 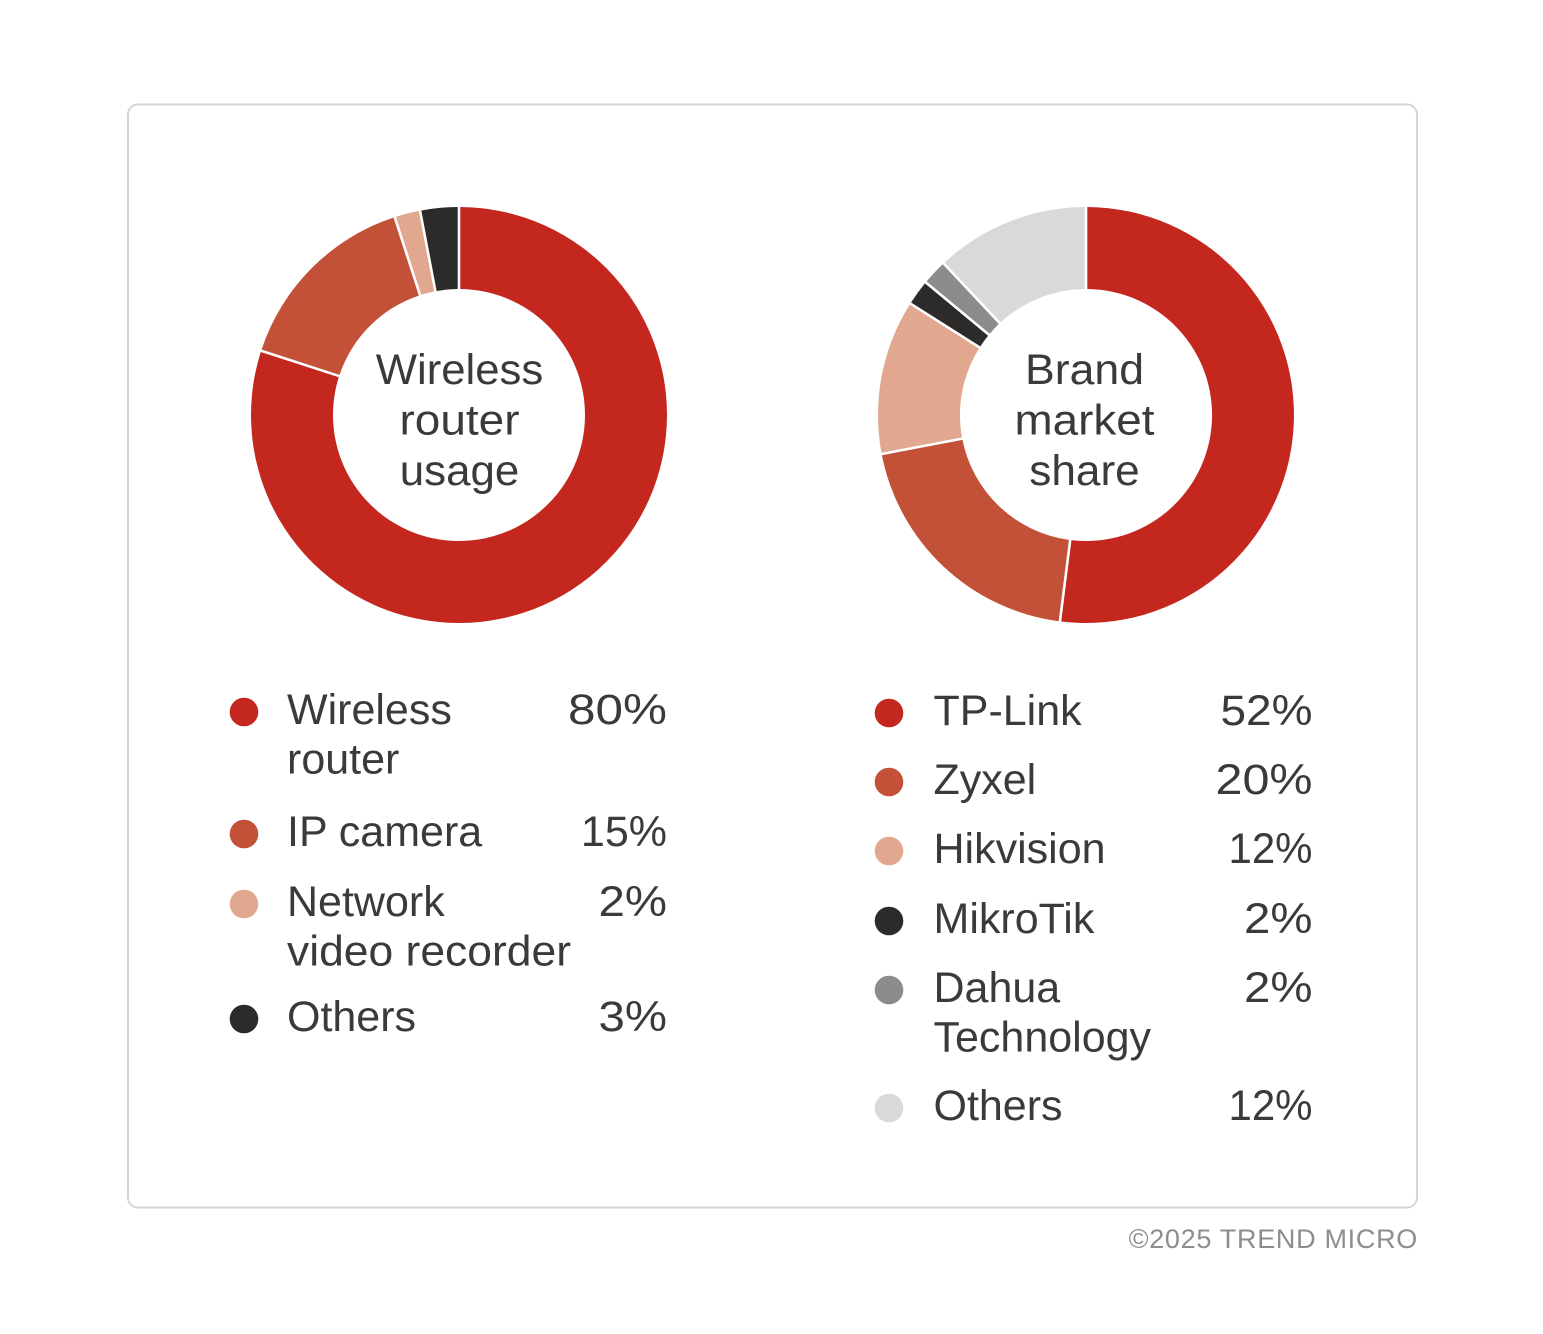 I want to click on svg-text: MikroTik, so click(x=1014, y=919).